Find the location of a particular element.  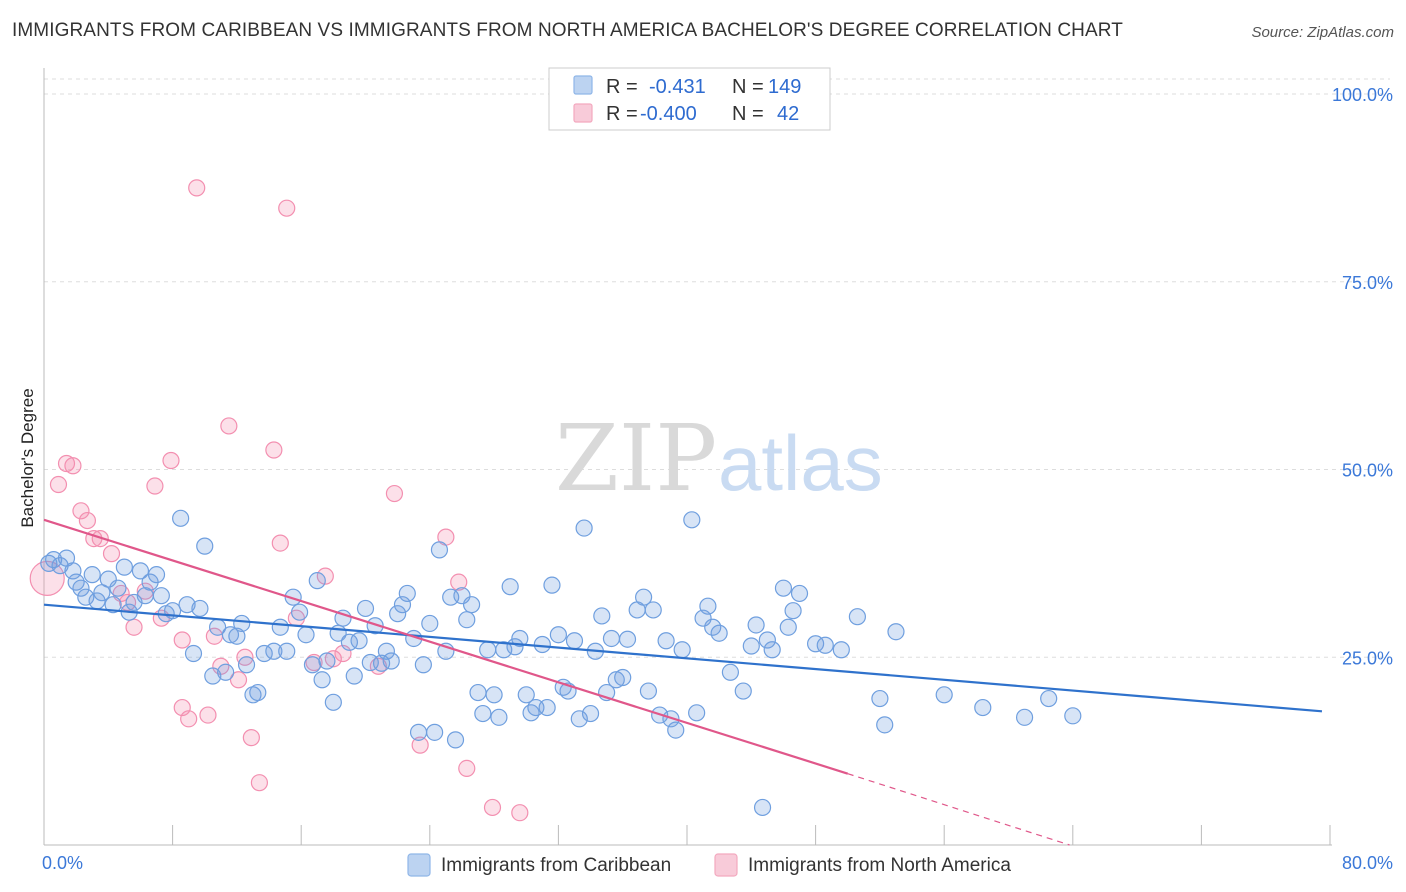

legend-box is located at coordinates (689, 99).